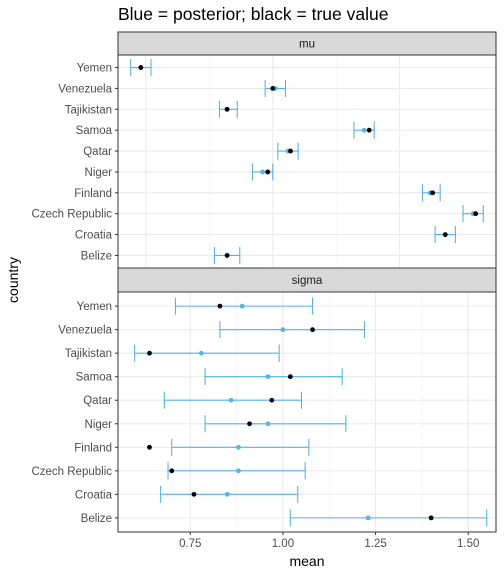 The width and height of the screenshot is (504, 576). I want to click on x-tick-label: 1.25, so click(375, 544).